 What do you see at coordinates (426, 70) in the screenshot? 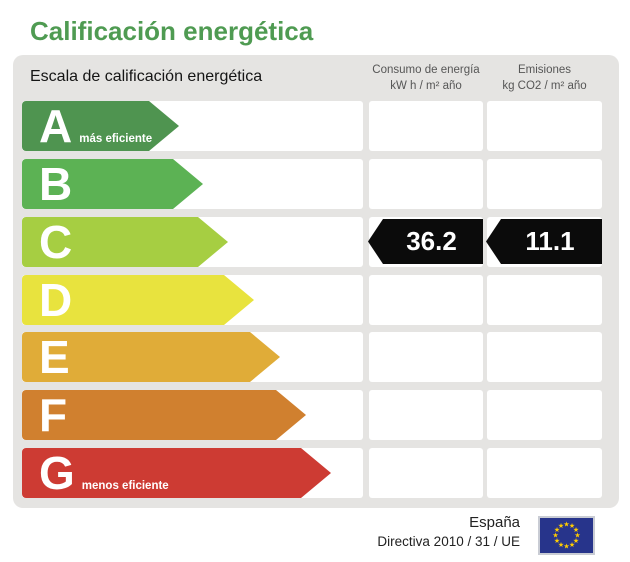
I see `consumo-header-line1: Consumo de energía` at bounding box center [426, 70].